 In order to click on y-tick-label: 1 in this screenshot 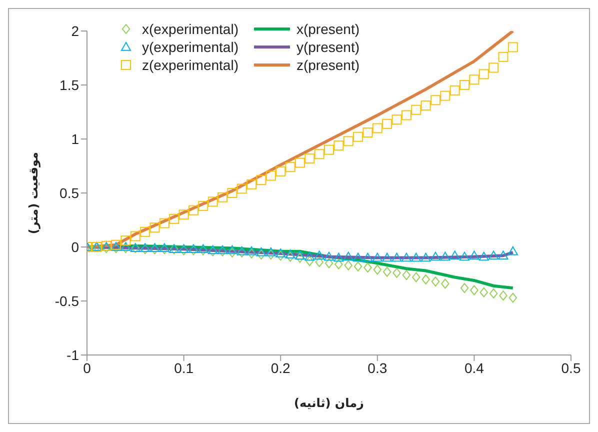, I will do `click(75, 138)`.